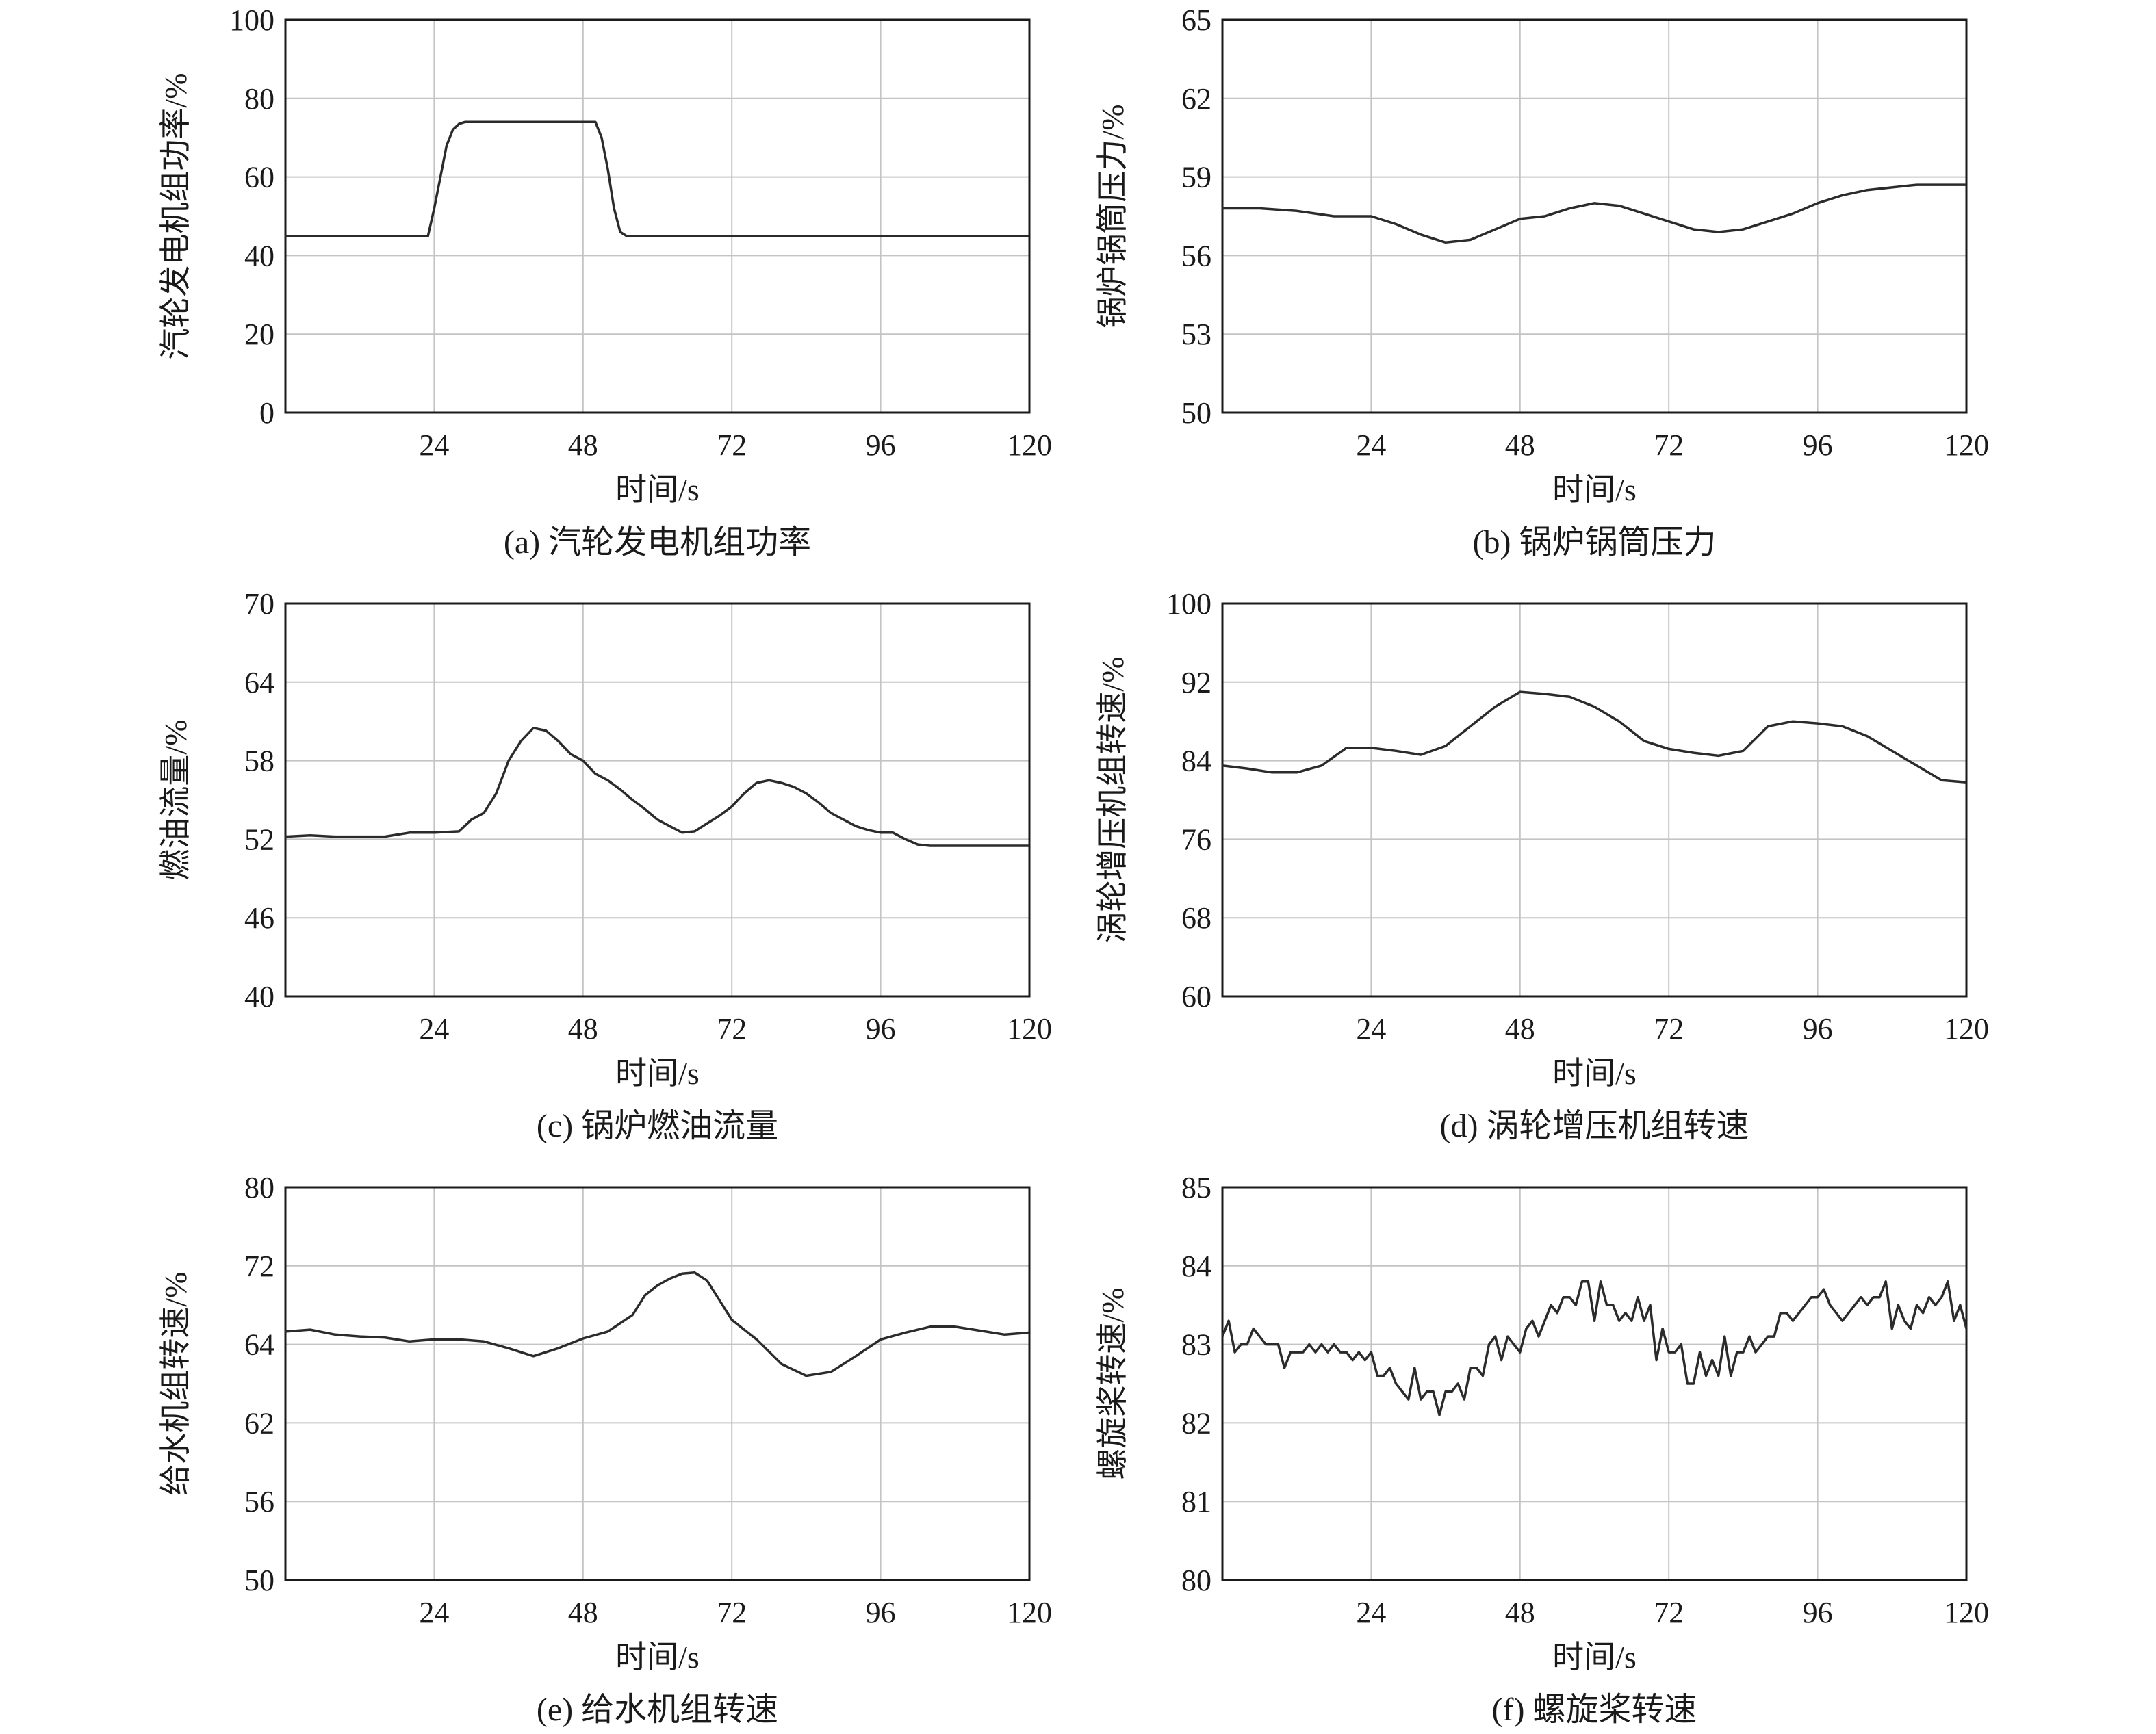 The image size is (2156, 1734). What do you see at coordinates (1196, 1423) in the screenshot?
I see `y-tick-label: 82` at bounding box center [1196, 1423].